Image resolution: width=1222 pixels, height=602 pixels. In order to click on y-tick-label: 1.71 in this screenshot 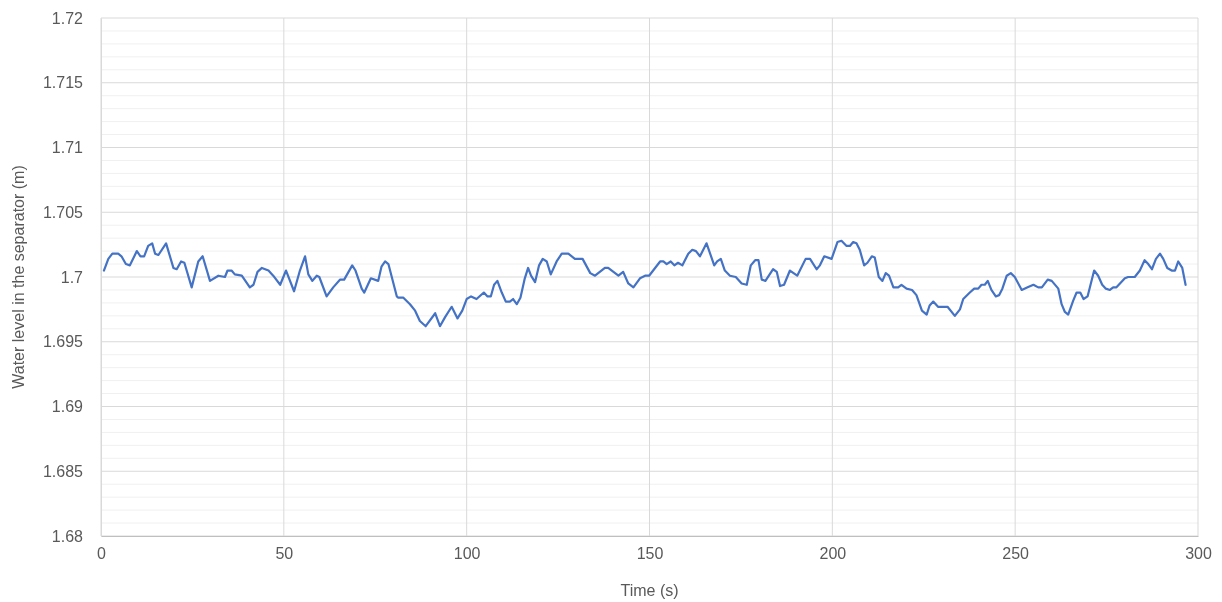, I will do `click(67, 148)`.